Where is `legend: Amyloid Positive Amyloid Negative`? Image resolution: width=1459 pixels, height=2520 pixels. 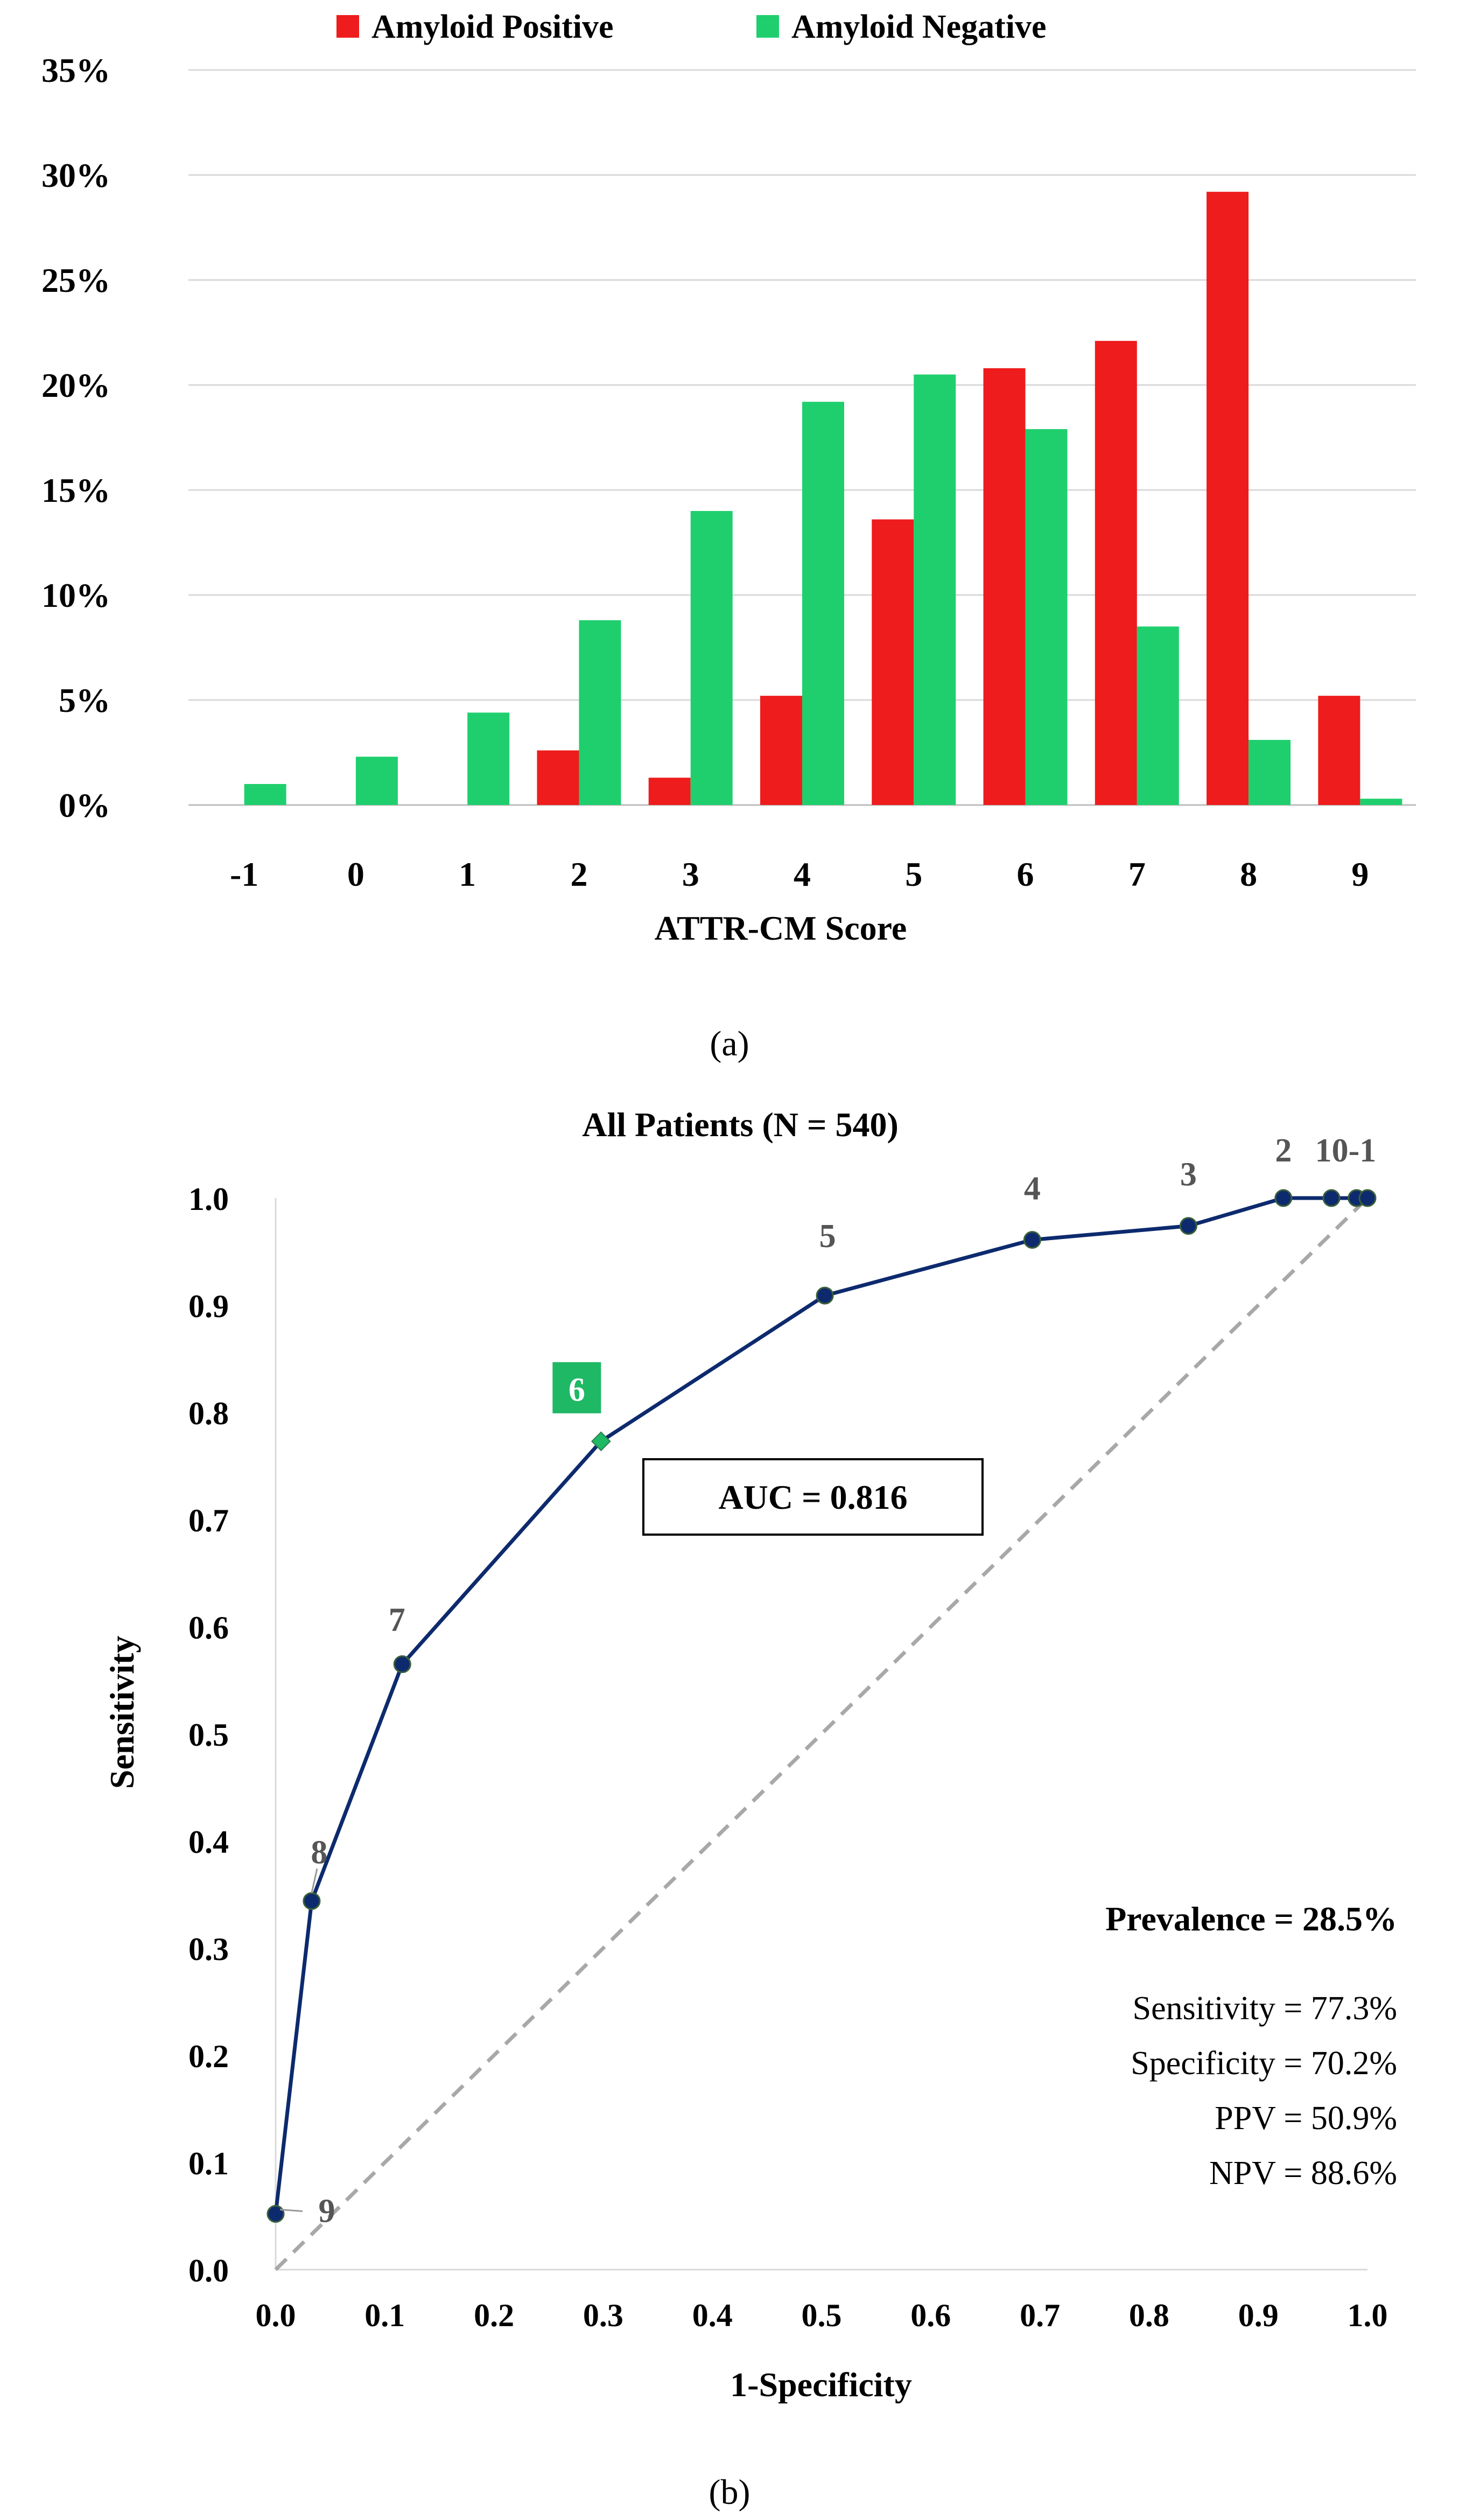 legend: Amyloid Positive Amyloid Negative is located at coordinates (692, 27).